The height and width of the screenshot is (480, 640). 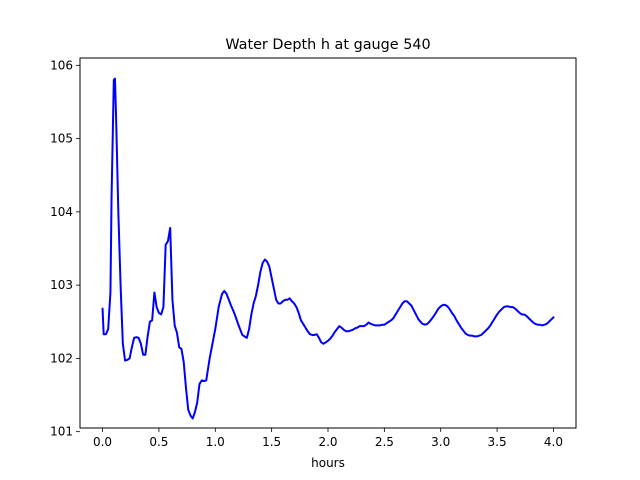 What do you see at coordinates (65, 248) in the screenshot?
I see `y-axis-ticks: 101 102 103 104 105 106` at bounding box center [65, 248].